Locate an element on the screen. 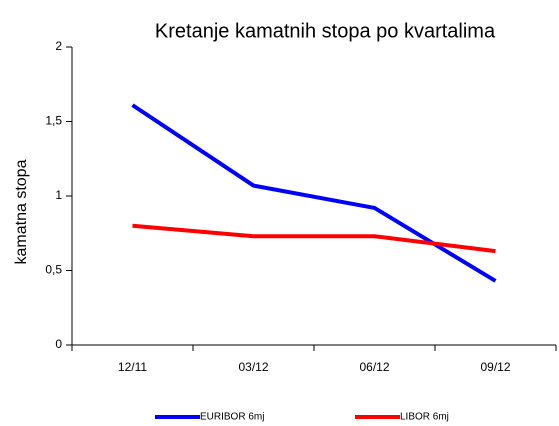 This screenshot has height=426, width=559. legend-label: EURIBOR 6mj is located at coordinates (232, 417).